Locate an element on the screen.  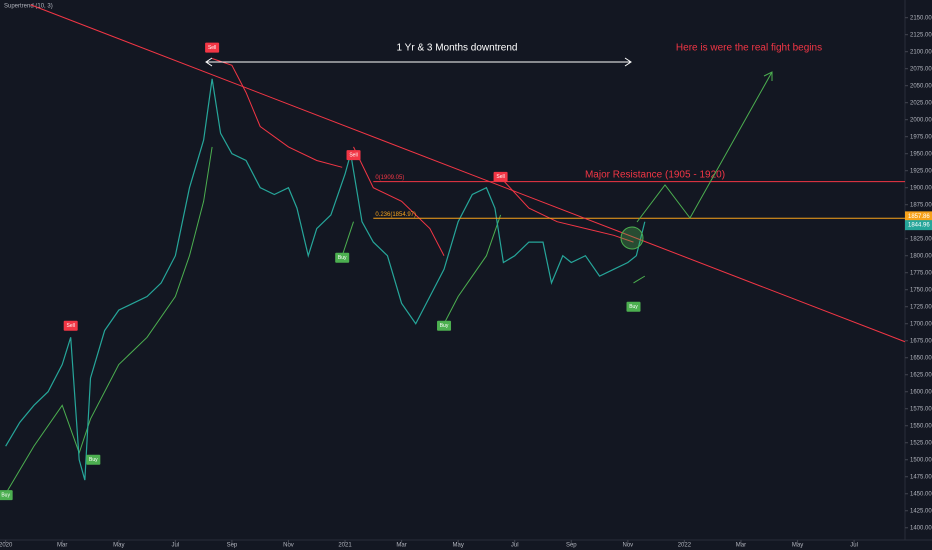
x-tick-label: 2020 is located at coordinates (6, 546).